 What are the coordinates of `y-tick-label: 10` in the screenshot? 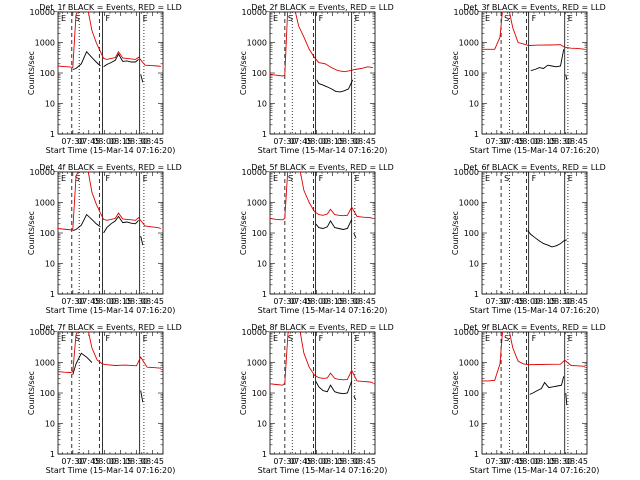 It's located at (262, 424).